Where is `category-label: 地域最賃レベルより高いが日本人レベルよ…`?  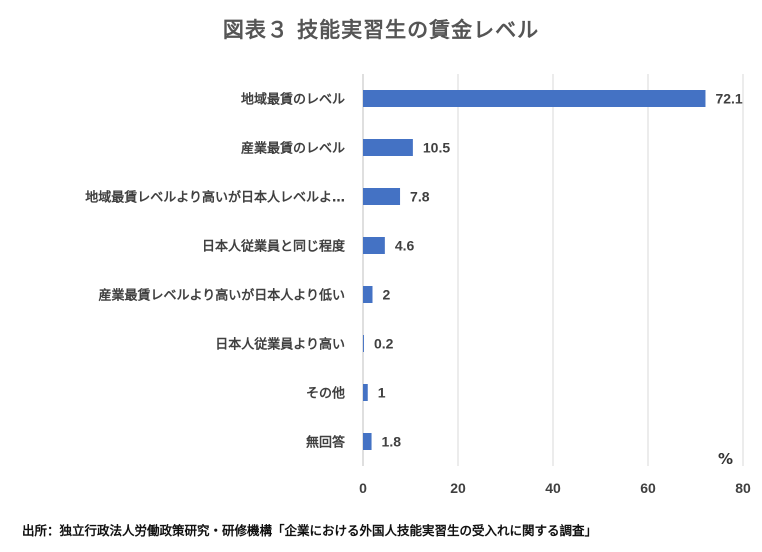 category-label: 地域最賃レベルより高いが日本人レベルよ… is located at coordinates (215, 198).